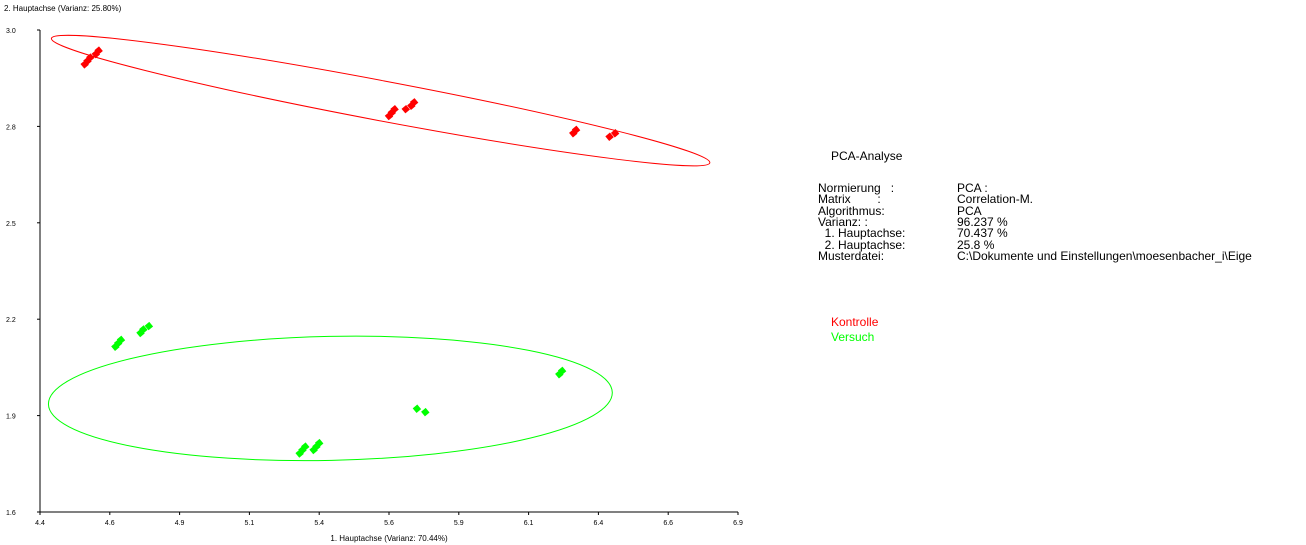 The width and height of the screenshot is (1306, 545). I want to click on parameter-label: 2. Hauptachse:, so click(862, 244).